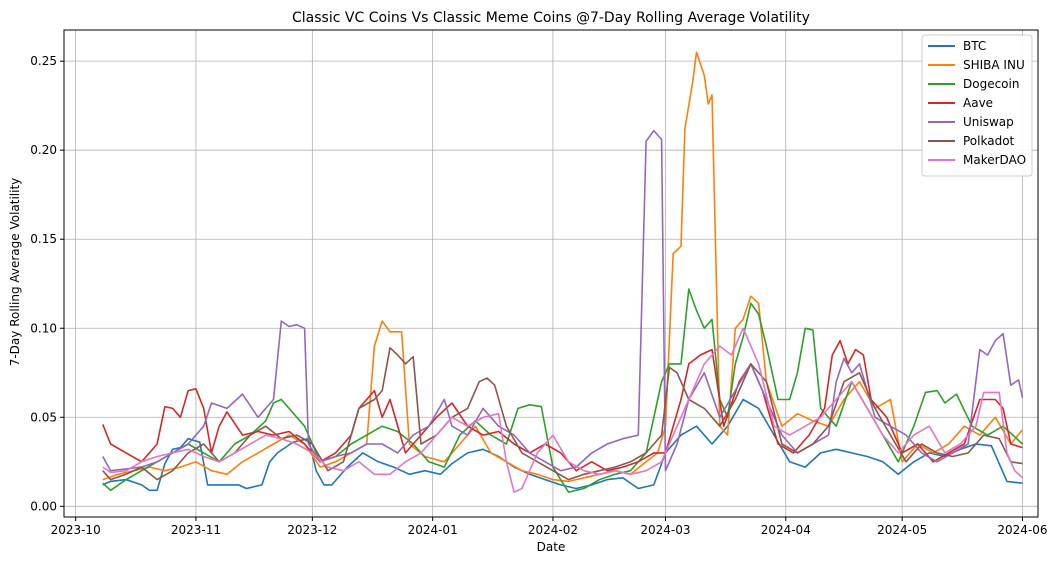 This screenshot has width=1049, height=562. What do you see at coordinates (1022, 530) in the screenshot?
I see `x-tick-label: 2024-06` at bounding box center [1022, 530].